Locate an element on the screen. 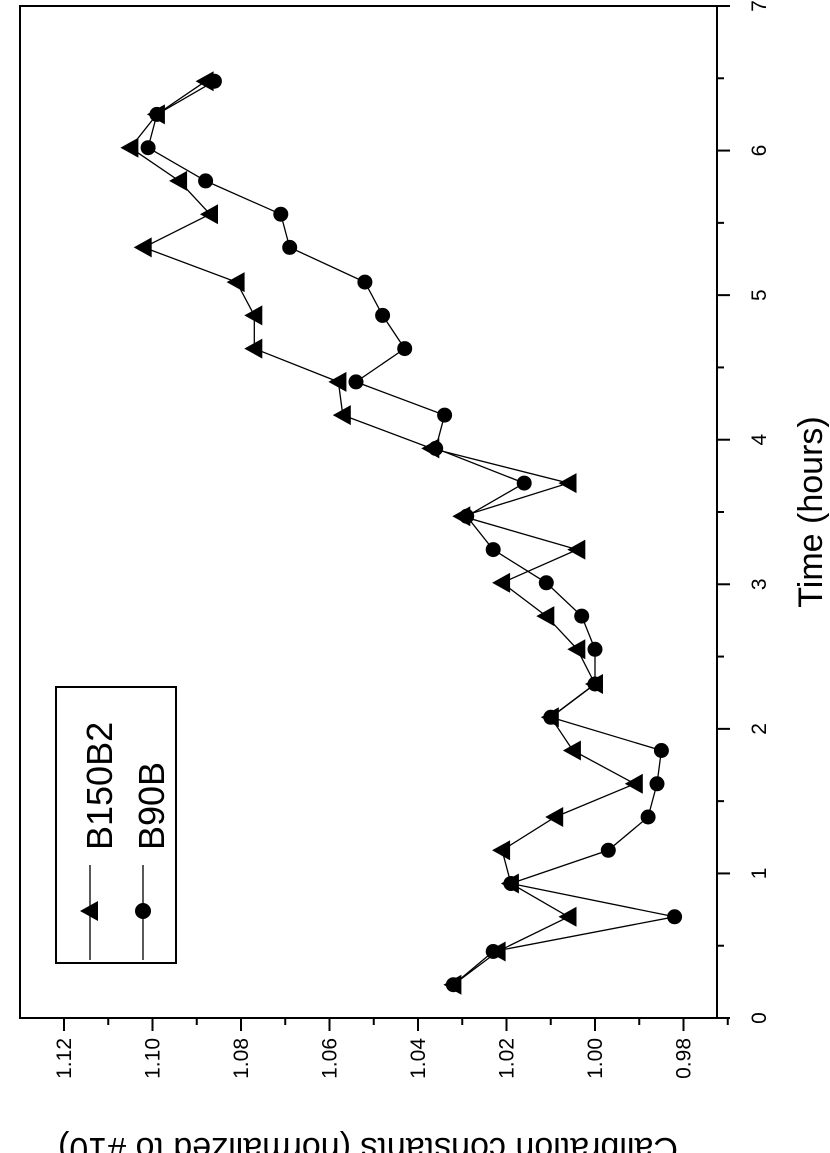 This screenshot has height=1153, width=830. legend-box is located at coordinates (116, 825).